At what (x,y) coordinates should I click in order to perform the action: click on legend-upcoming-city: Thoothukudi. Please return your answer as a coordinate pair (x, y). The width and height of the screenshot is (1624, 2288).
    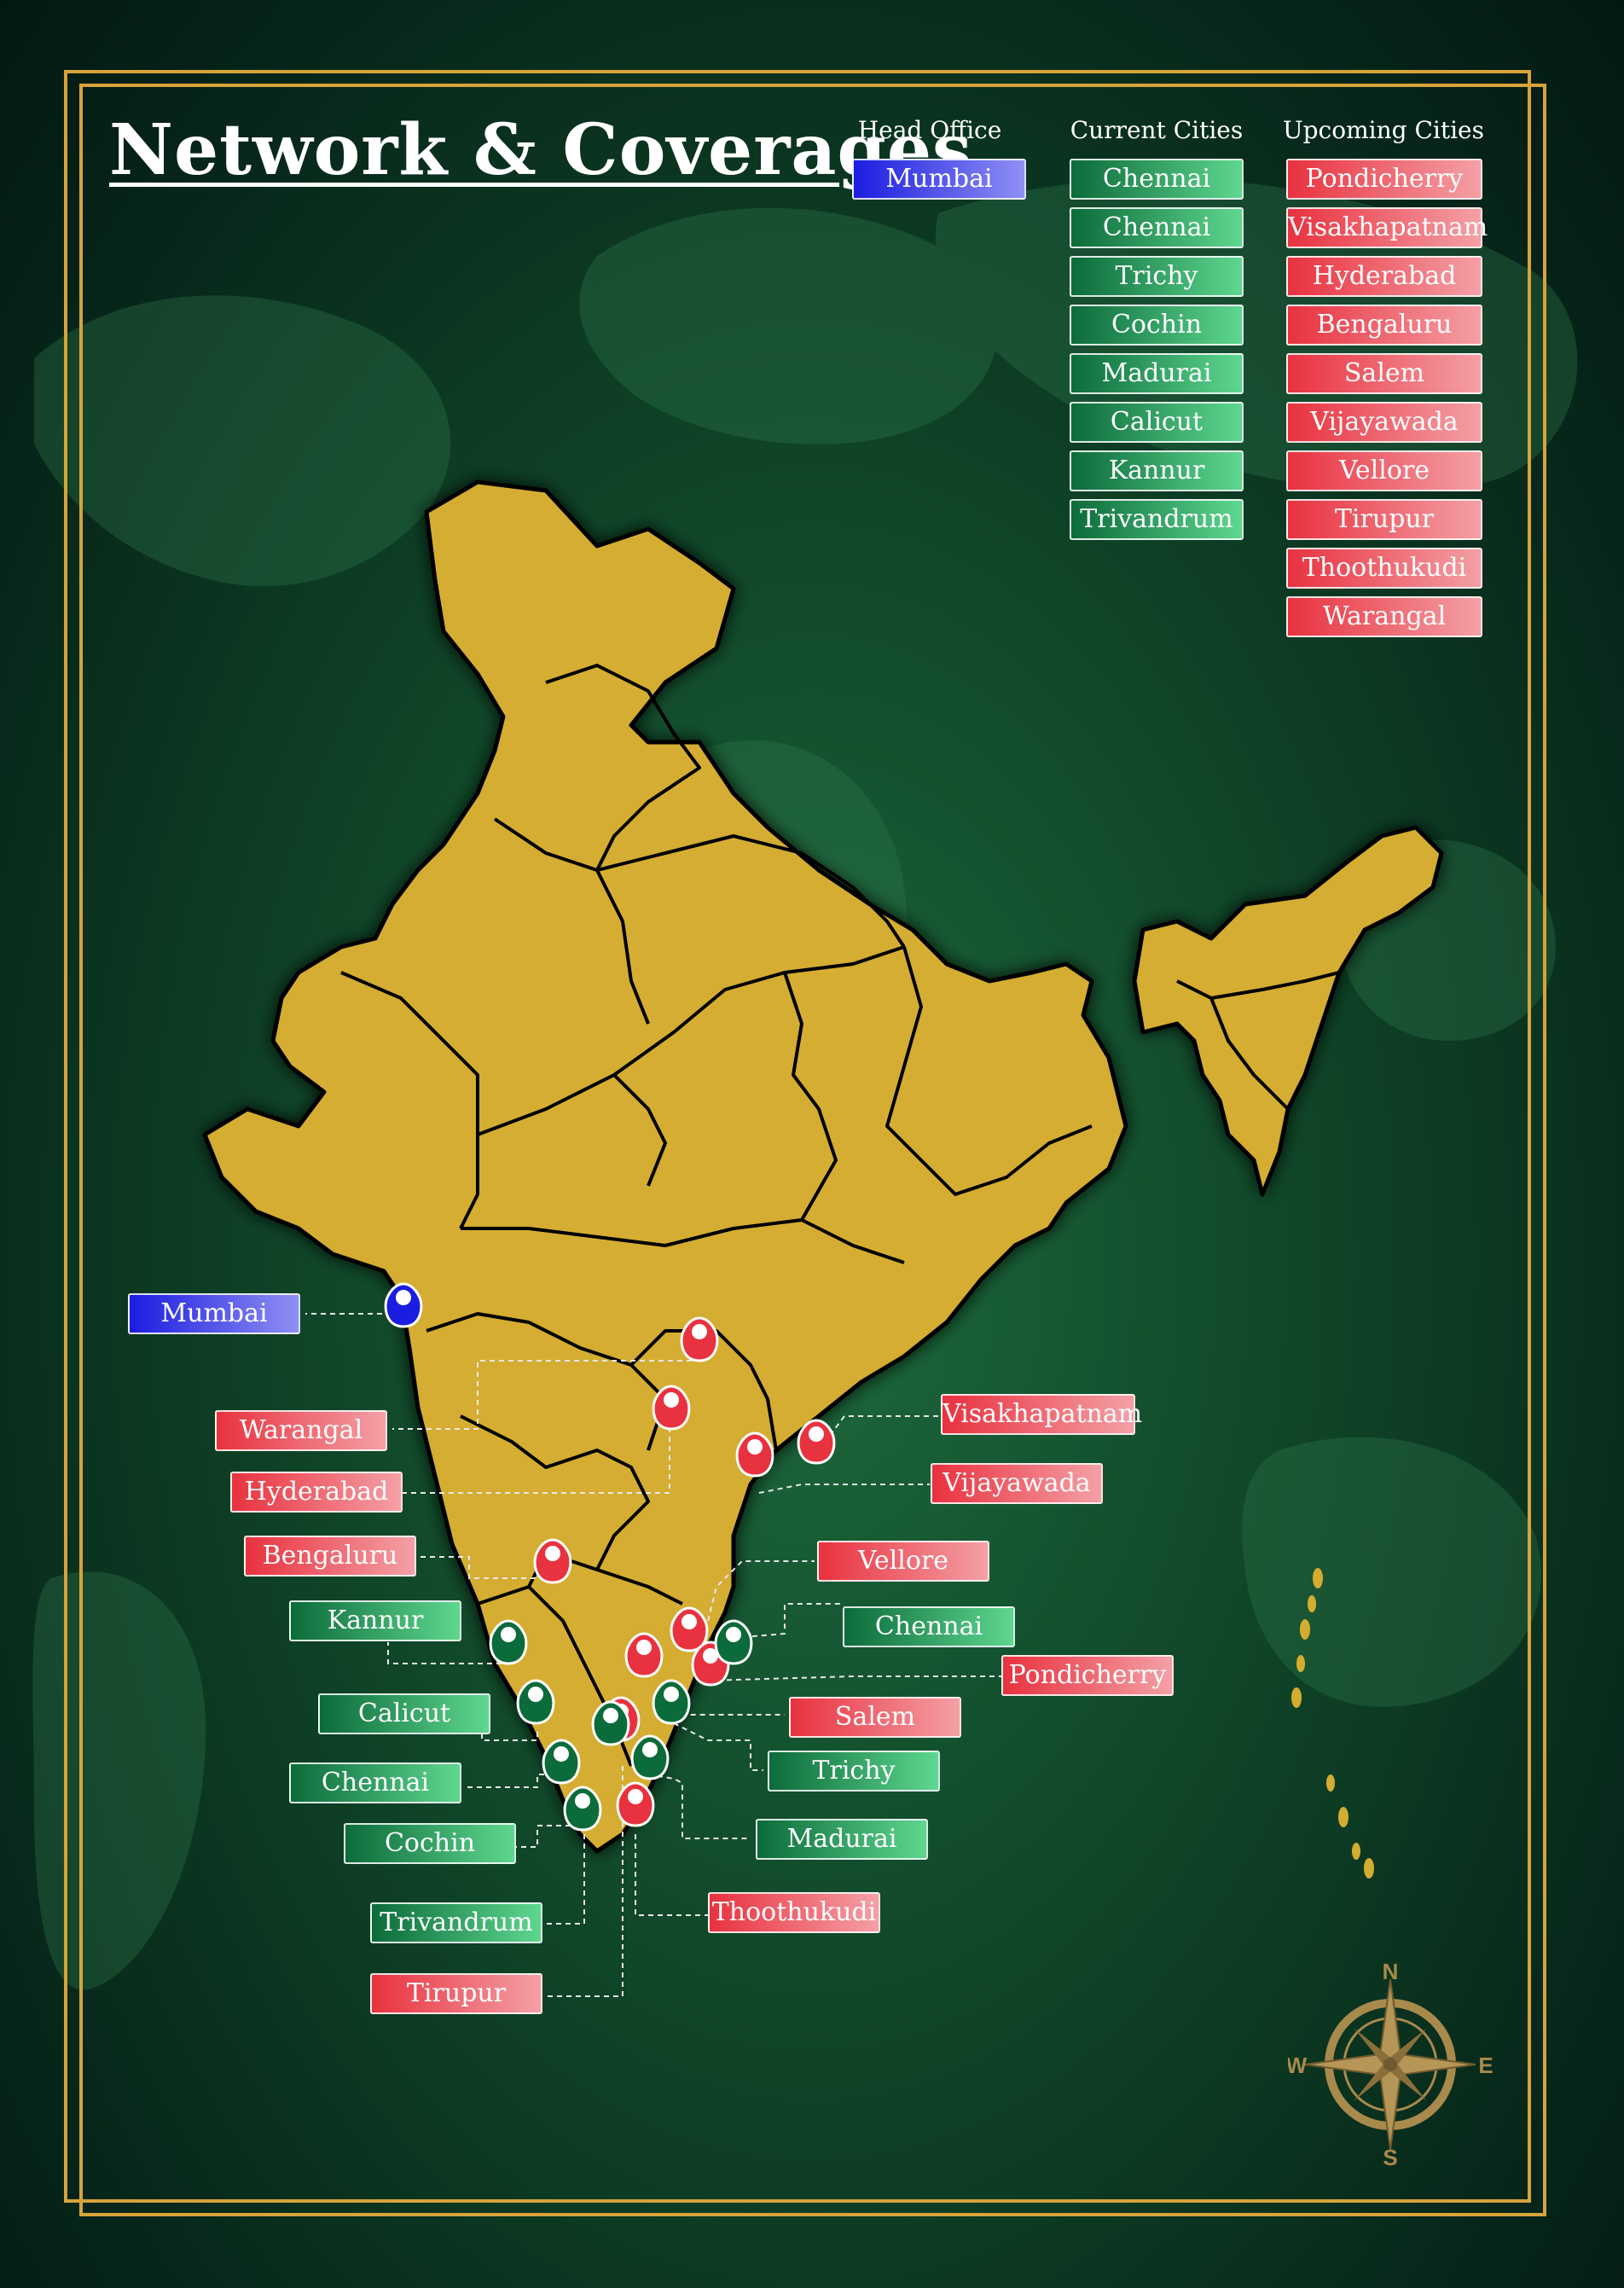
    Looking at the image, I should click on (1384, 568).